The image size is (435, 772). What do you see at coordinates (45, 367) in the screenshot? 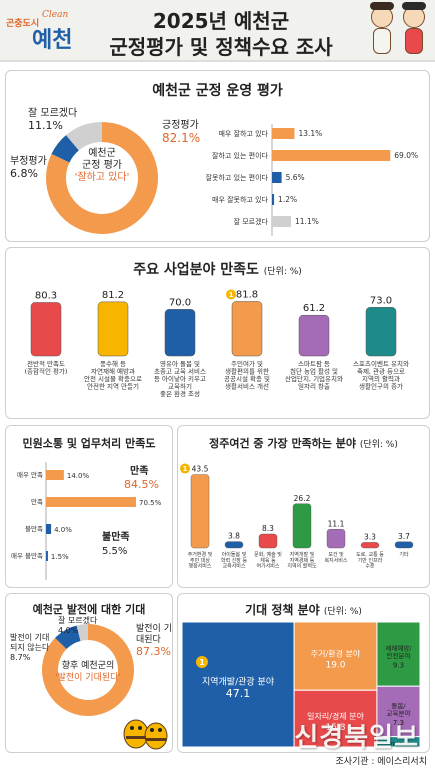
I see `vbar1-cat-0: 전반적 만족도 (종합적인 평가)` at bounding box center [45, 367].